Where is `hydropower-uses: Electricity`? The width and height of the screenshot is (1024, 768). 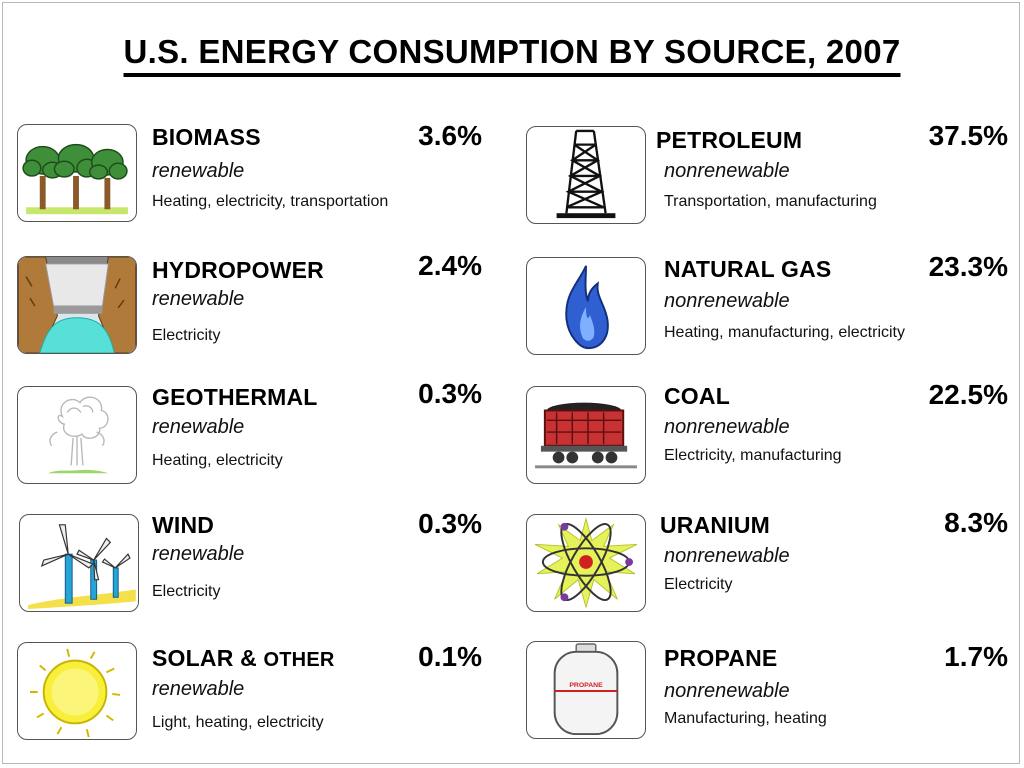
hydropower-uses: Electricity is located at coordinates (186, 335).